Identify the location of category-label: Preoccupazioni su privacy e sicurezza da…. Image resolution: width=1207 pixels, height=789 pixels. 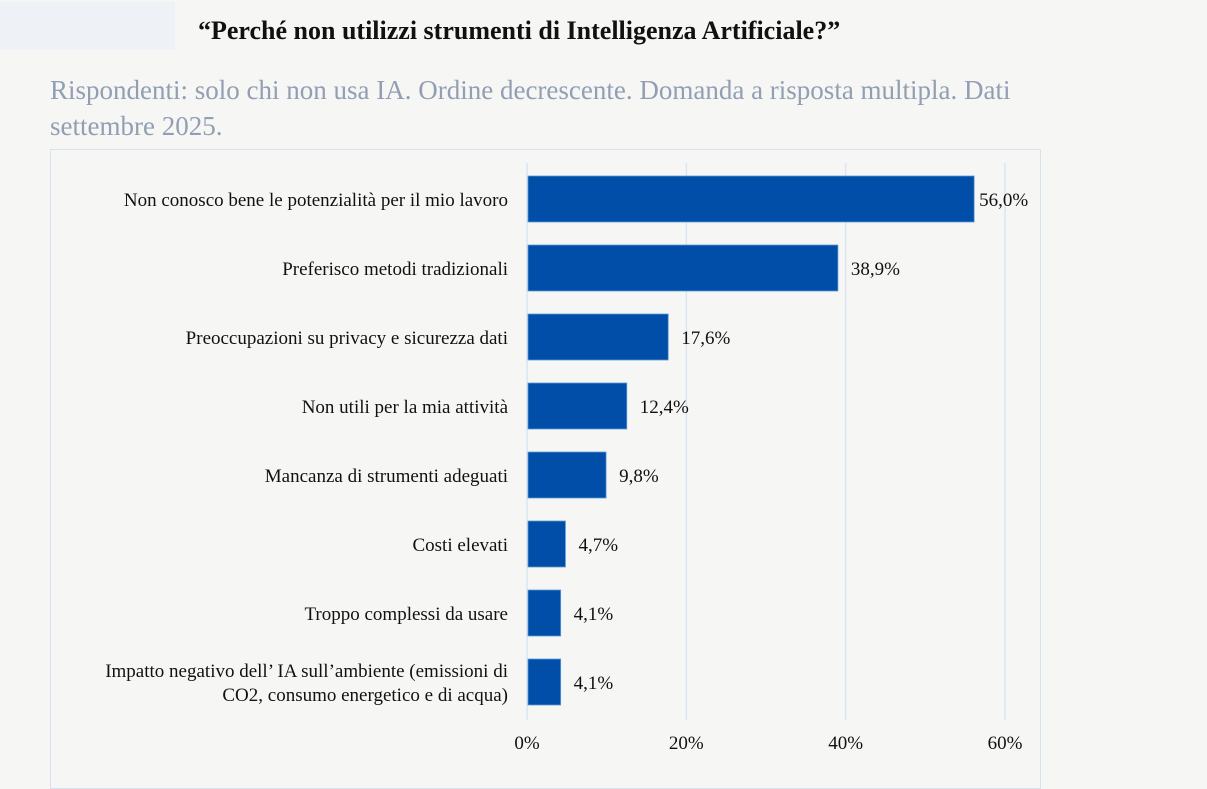
(347, 338).